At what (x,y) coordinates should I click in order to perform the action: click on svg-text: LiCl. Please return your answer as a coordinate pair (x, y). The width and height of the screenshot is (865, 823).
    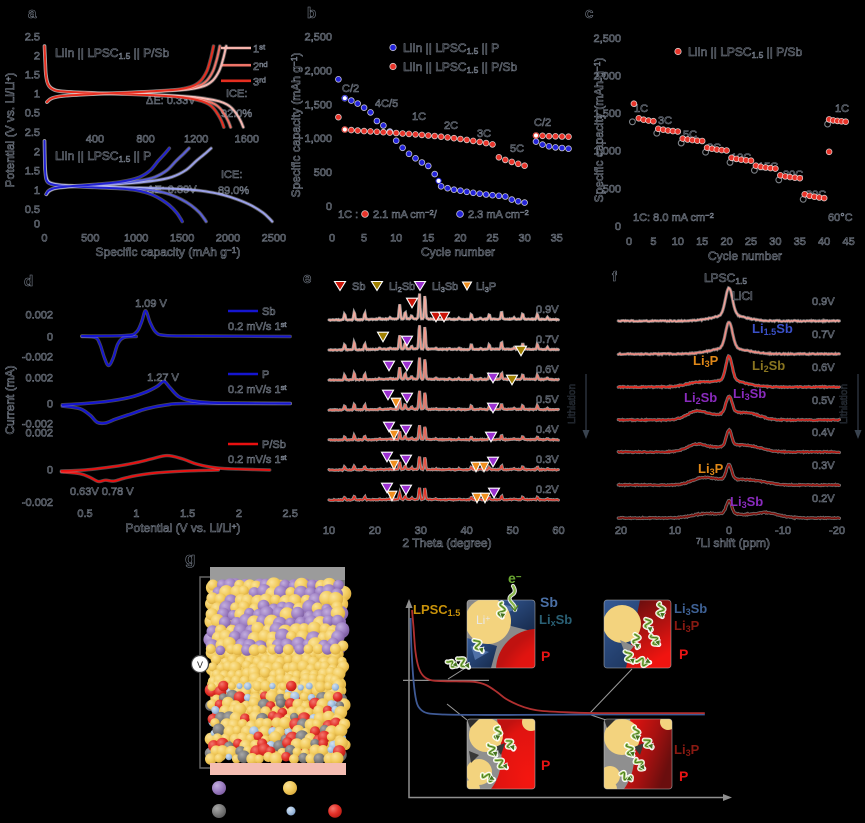
    Looking at the image, I should click on (742, 296).